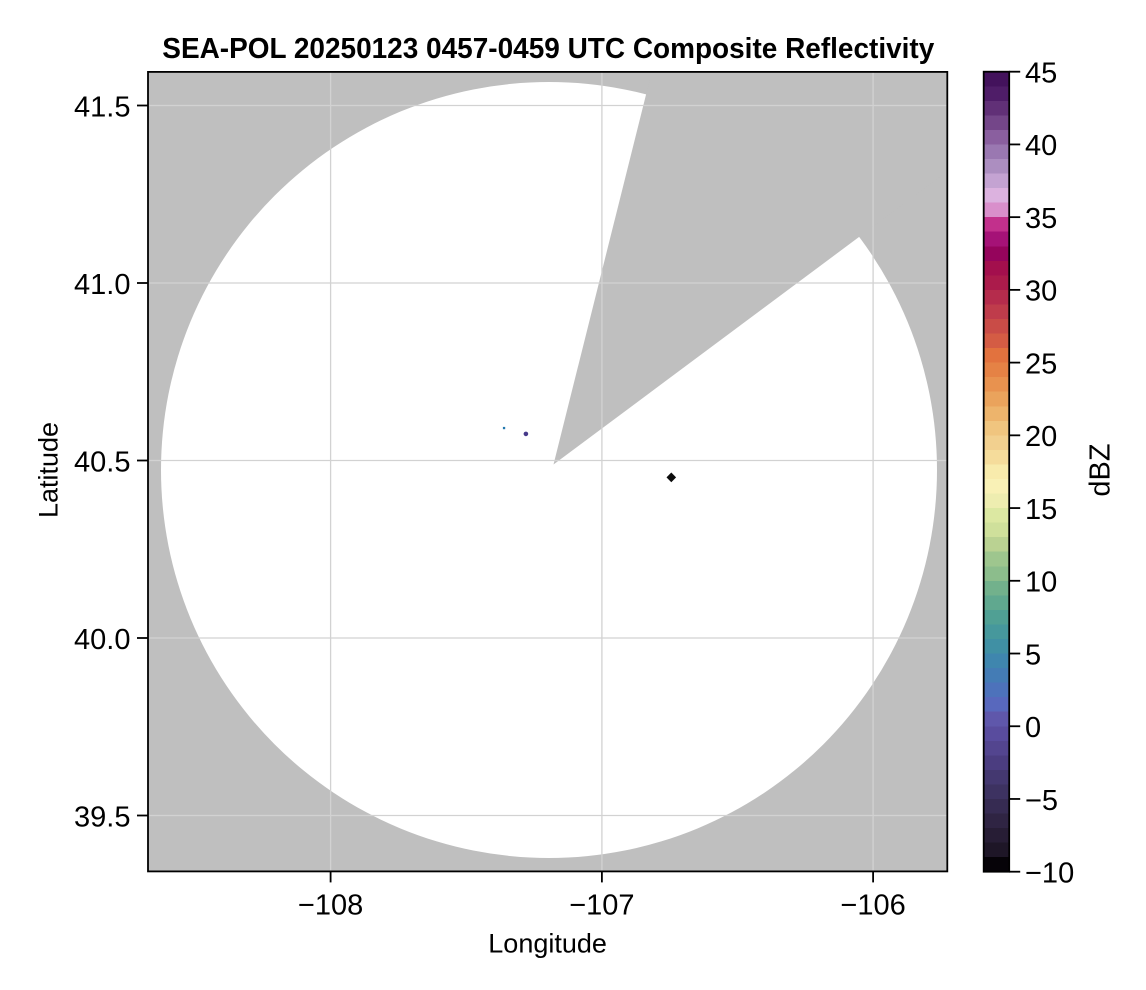 This screenshot has height=990, width=1146. Describe the element at coordinates (1041, 74) in the screenshot. I see `svg-text: 45` at that location.